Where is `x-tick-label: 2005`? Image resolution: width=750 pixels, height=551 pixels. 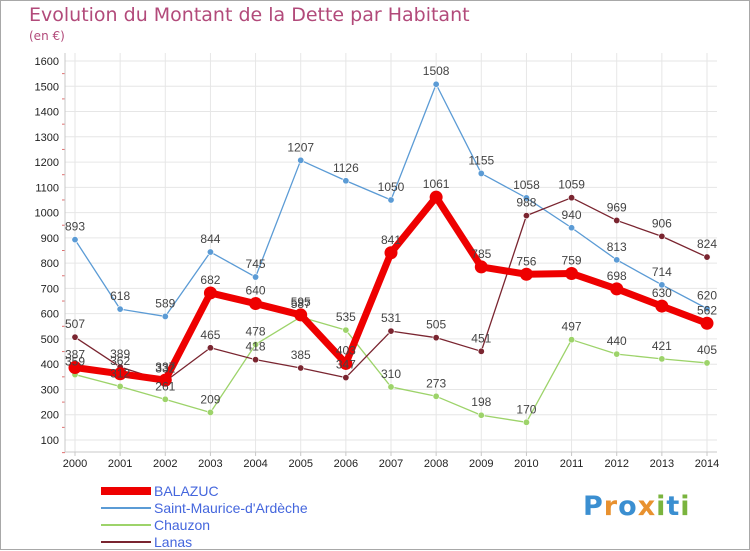 x-tick-label: 2005 is located at coordinates (300, 464).